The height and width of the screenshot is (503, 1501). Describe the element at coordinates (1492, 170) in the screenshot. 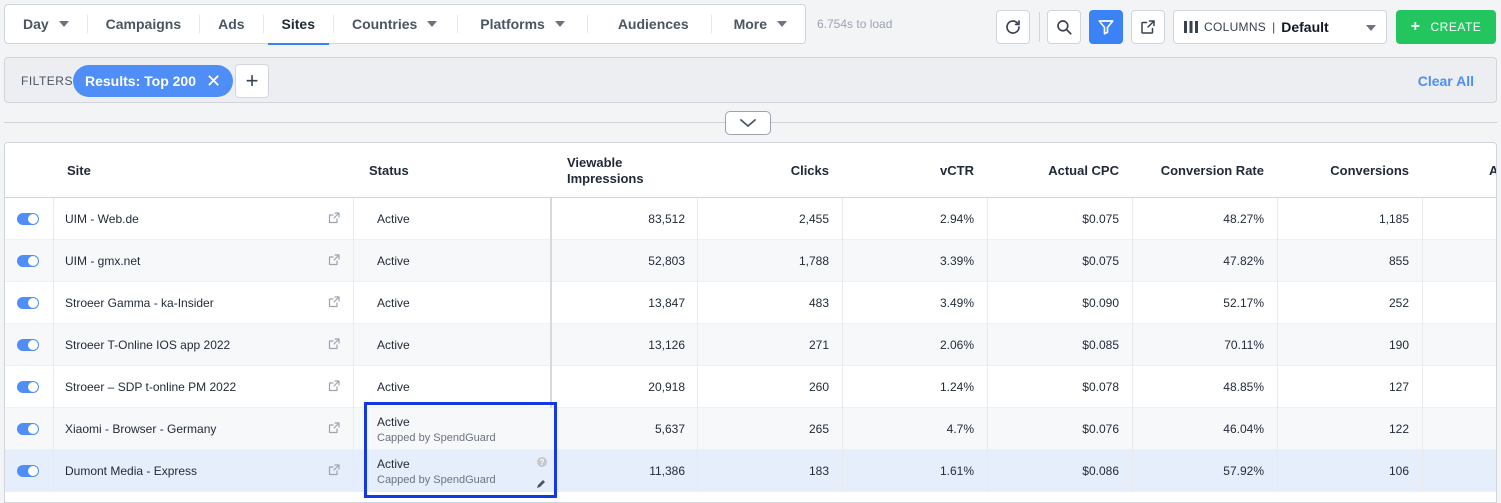

I see `header-next-column: A` at that location.